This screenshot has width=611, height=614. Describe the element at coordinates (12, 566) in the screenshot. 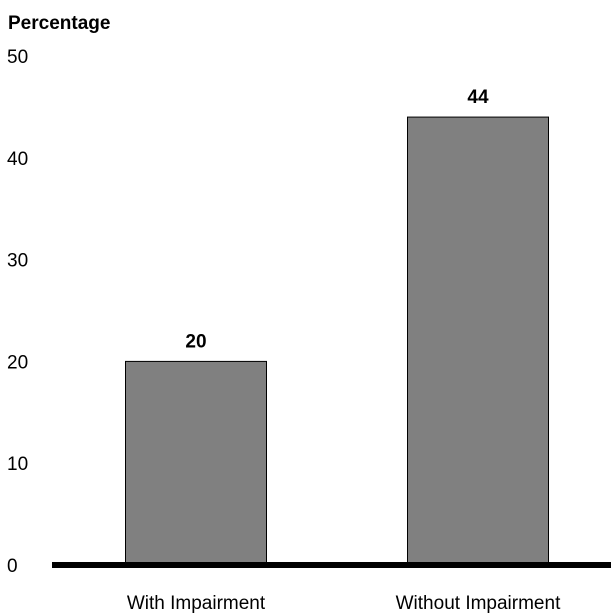

I see `y-tick-label: 0` at that location.